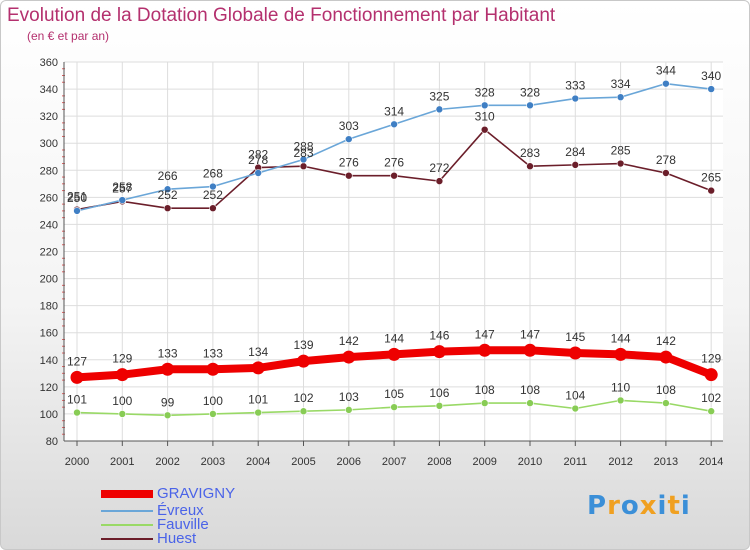 The image size is (750, 550). I want to click on data-label-huest: 252, so click(213, 195).